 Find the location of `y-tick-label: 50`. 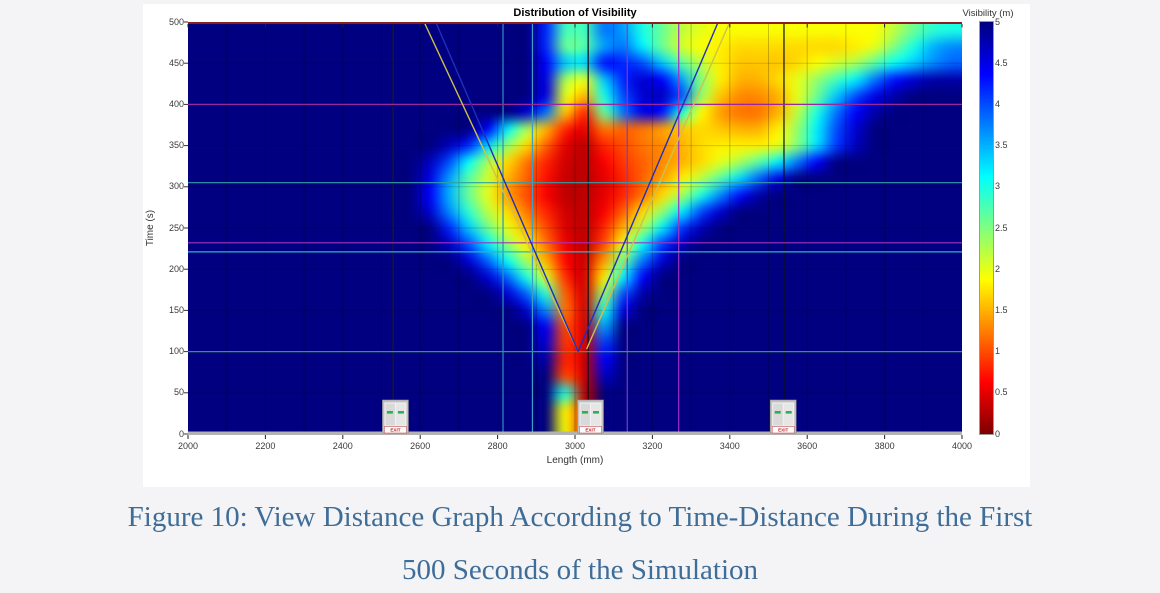

y-tick-label: 50 is located at coordinates (178, 392).